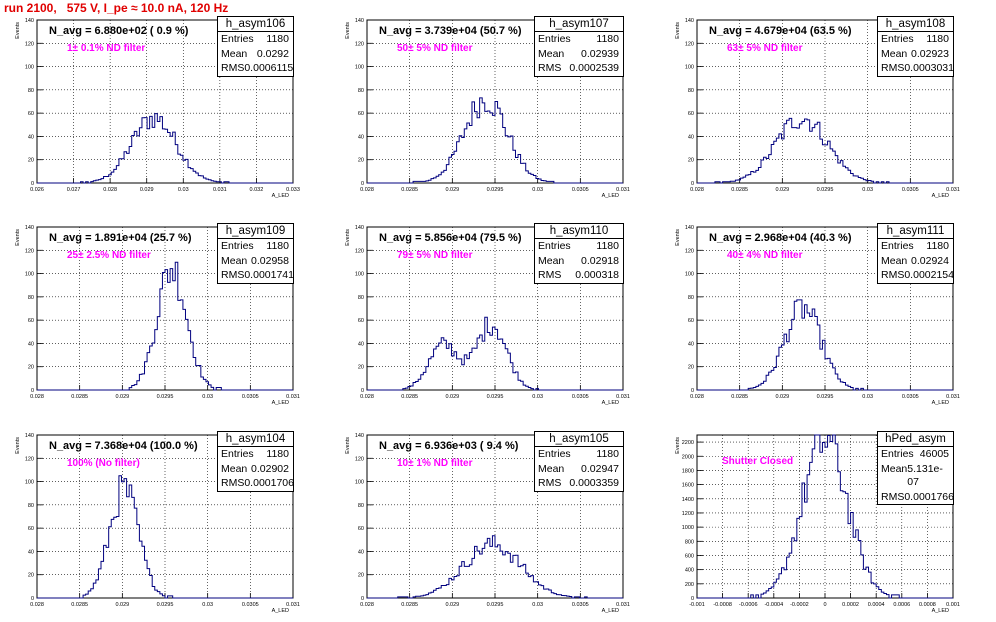 The image size is (996, 622). What do you see at coordinates (37, 190) in the screenshot?
I see `x-tick-label: 0.026` at bounding box center [37, 190].